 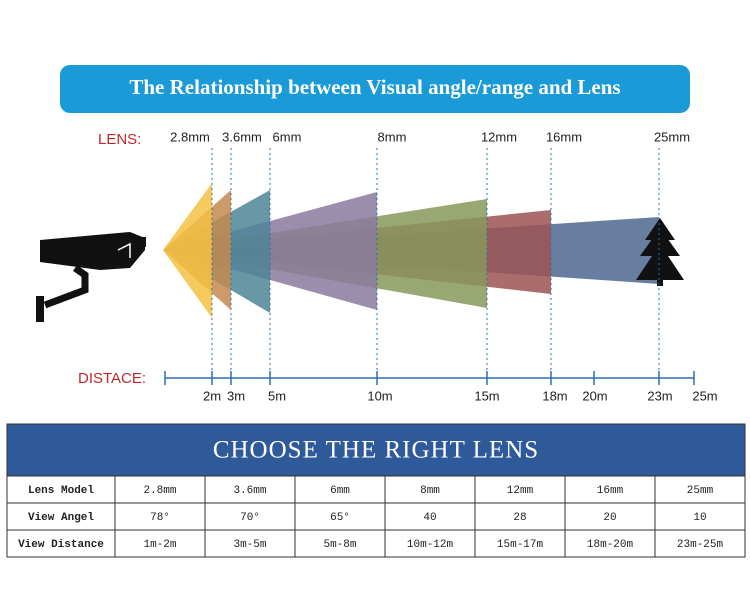 I want to click on cell-text: 1m-2m, so click(x=159, y=545).